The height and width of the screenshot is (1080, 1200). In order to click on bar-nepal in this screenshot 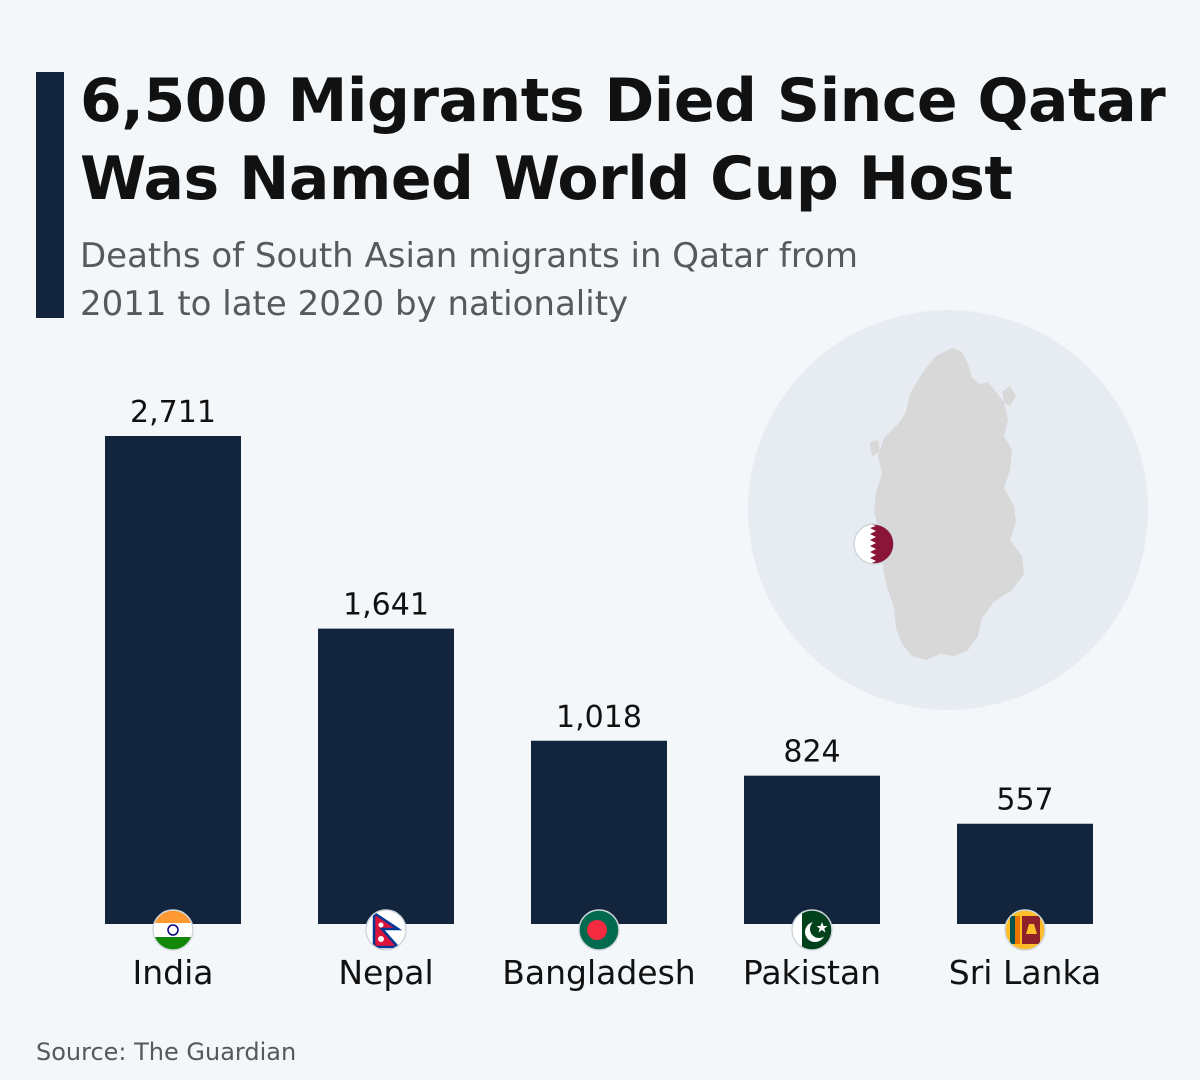, I will do `click(386, 776)`.